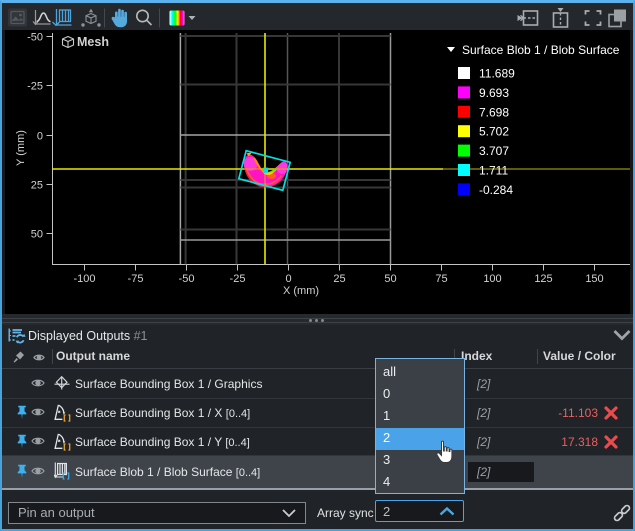 This screenshot has width=635, height=531. I want to click on svg-text: 100, so click(492, 279).